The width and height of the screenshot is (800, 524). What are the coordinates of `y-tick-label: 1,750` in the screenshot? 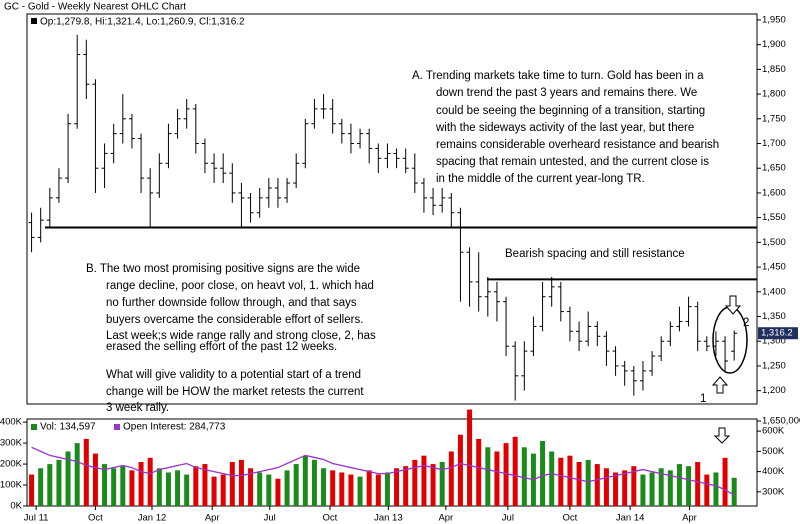 It's located at (774, 118).